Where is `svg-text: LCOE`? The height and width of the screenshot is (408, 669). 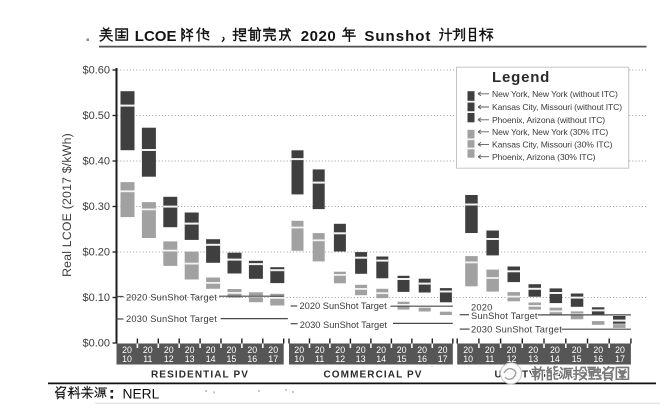
svg-text: LCOE is located at coordinates (156, 36).